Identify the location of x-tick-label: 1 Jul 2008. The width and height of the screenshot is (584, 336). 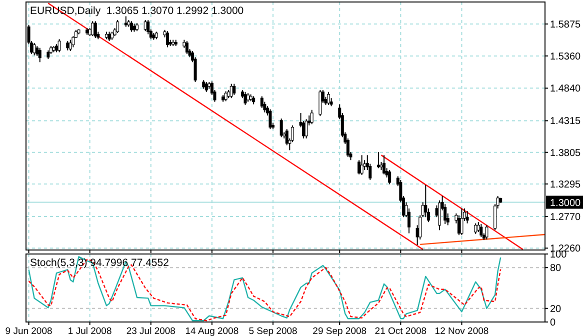
(90, 331).